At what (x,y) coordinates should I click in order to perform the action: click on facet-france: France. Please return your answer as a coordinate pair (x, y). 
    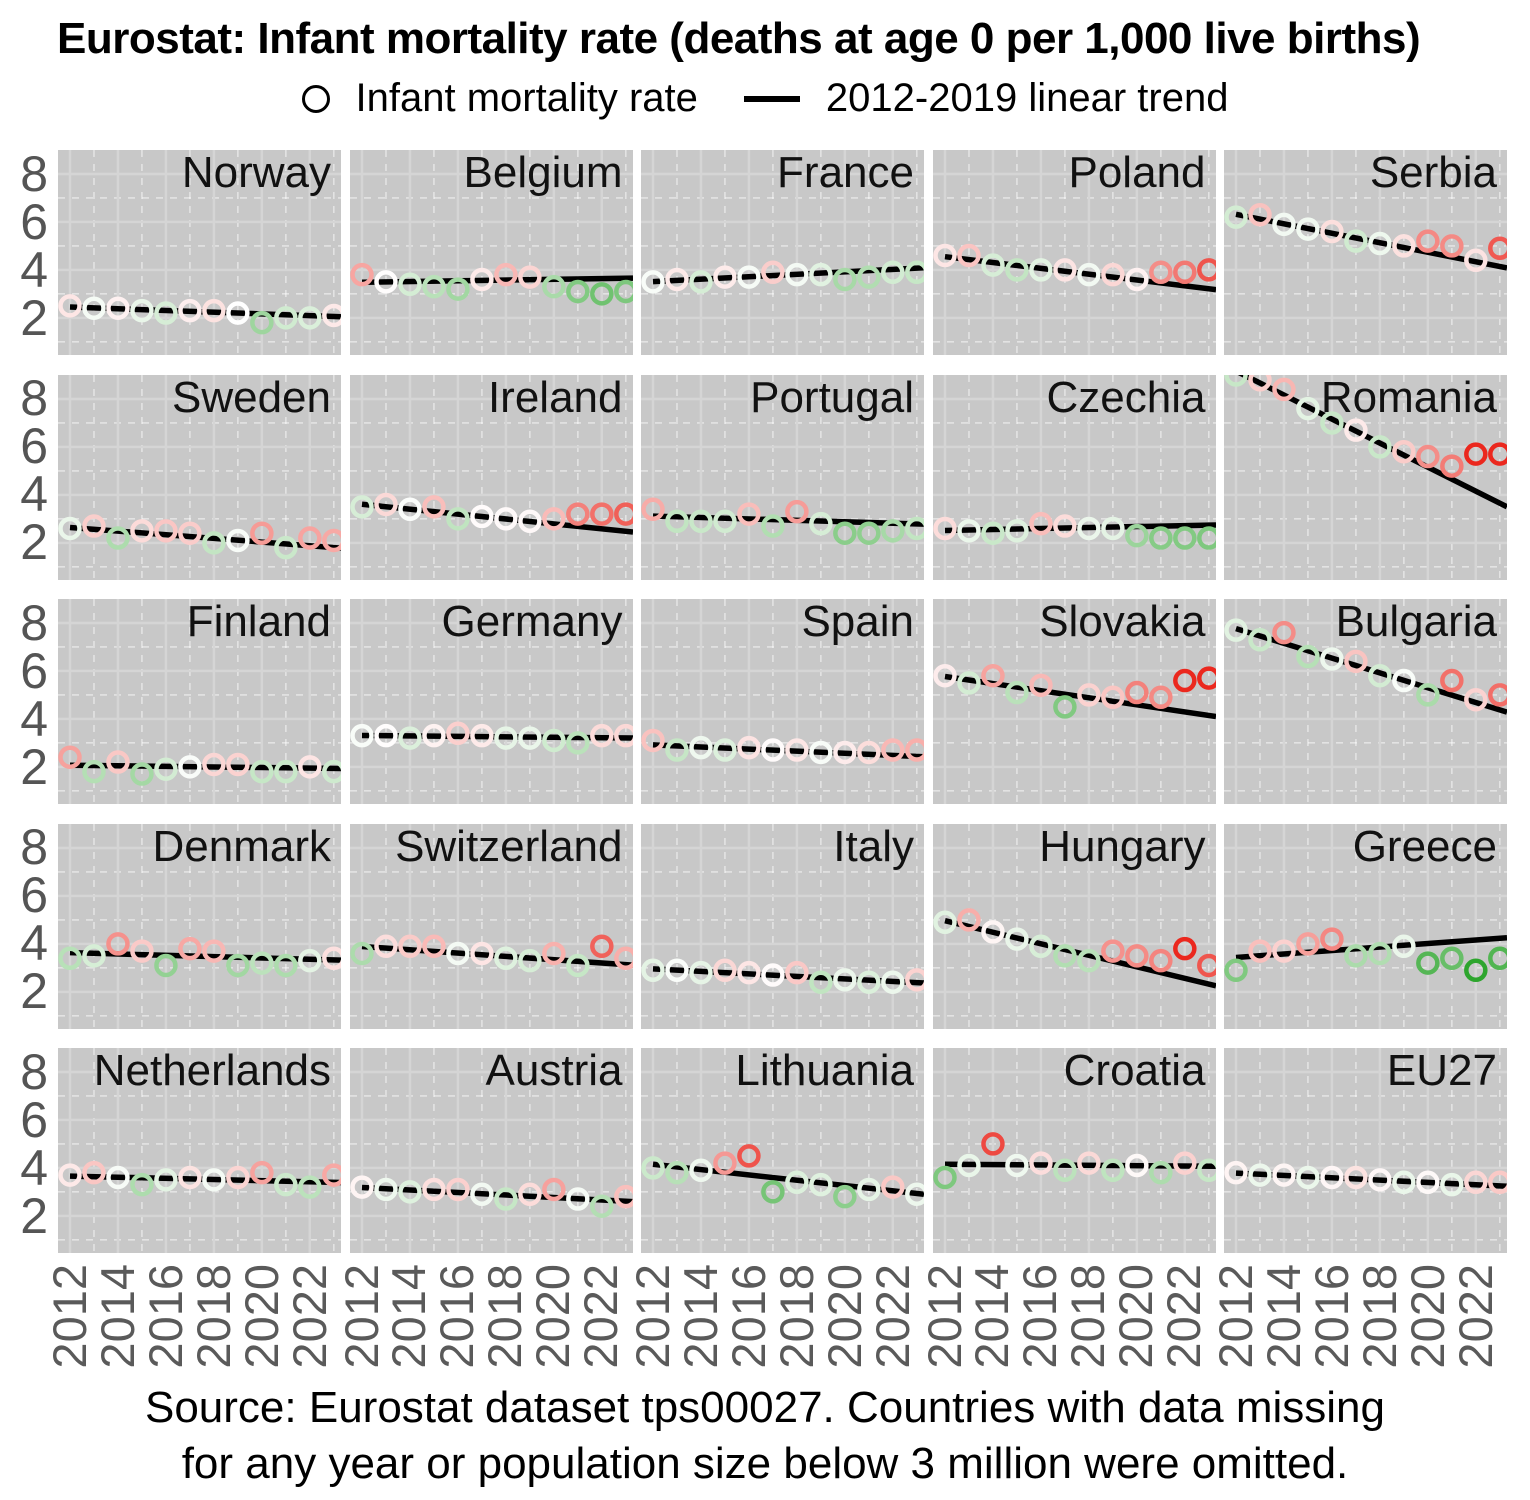
    Looking at the image, I should click on (782, 252).